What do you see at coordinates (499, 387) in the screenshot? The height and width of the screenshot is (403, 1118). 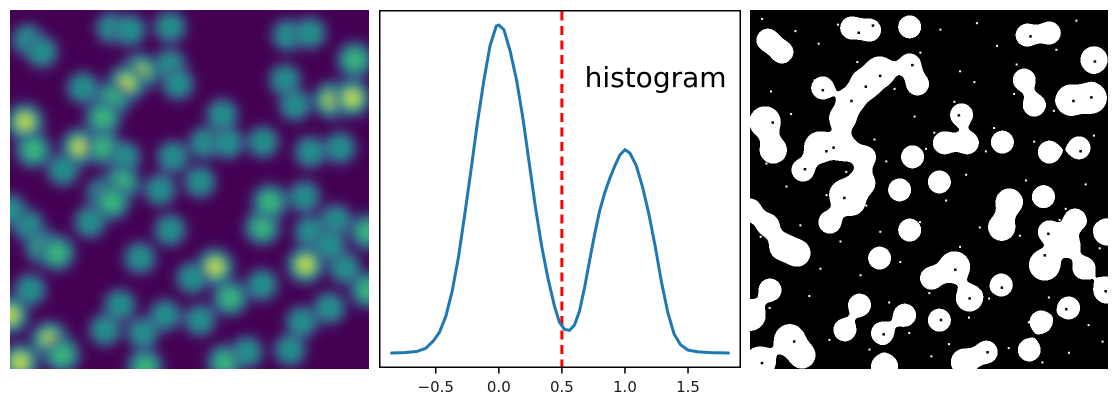 I see `x-tick-label: 0.0` at bounding box center [499, 387].